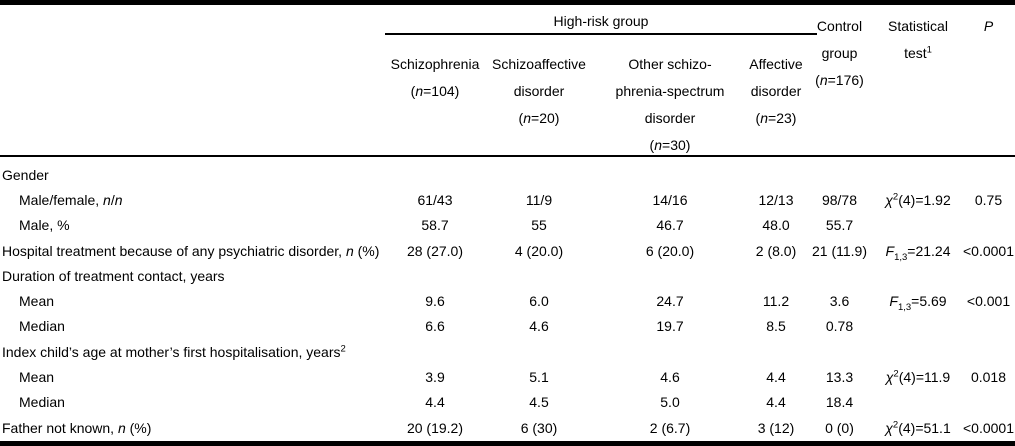  I want to click on cell-control: 0.78, so click(839, 326).